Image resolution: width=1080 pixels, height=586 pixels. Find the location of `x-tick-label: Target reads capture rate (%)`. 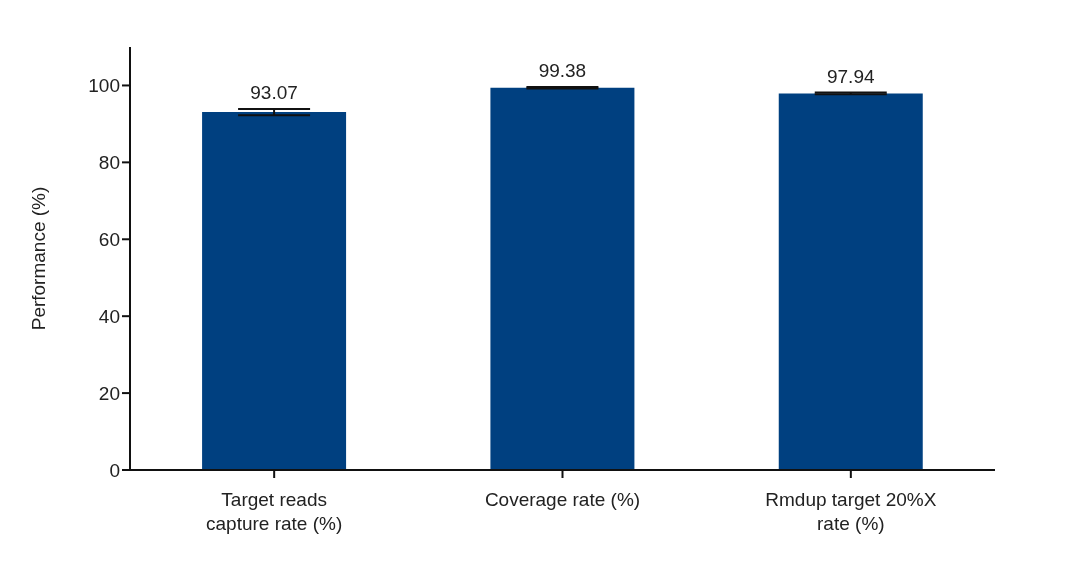

x-tick-label: Target reads capture rate (%) is located at coordinates (274, 511).